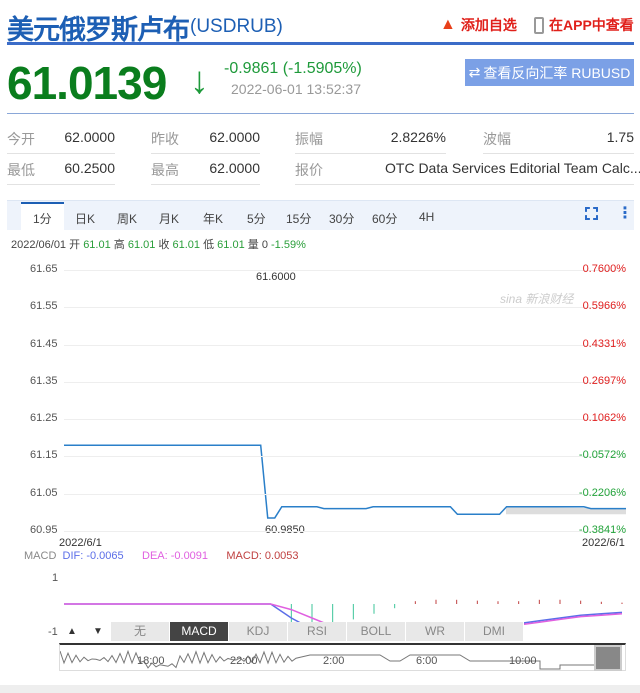 The width and height of the screenshot is (640, 693). Describe the element at coordinates (127, 219) in the screenshot. I see `chart-tab: 周K` at that location.